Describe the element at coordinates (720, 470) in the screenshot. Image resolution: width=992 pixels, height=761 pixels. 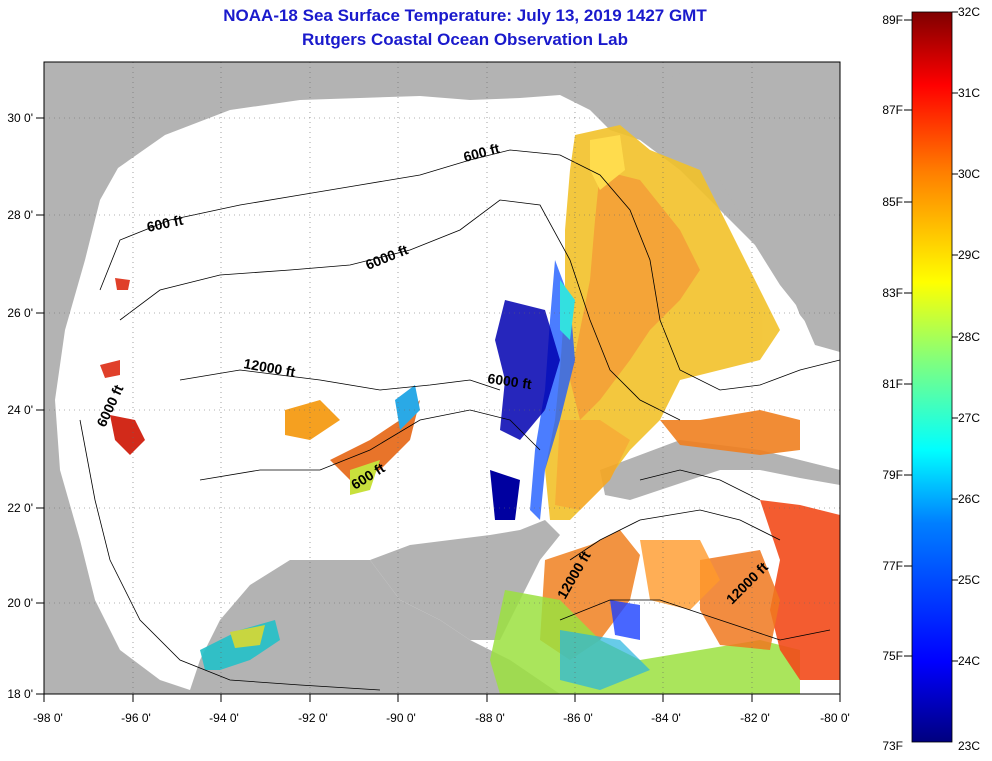
I see `cuba-land` at that location.